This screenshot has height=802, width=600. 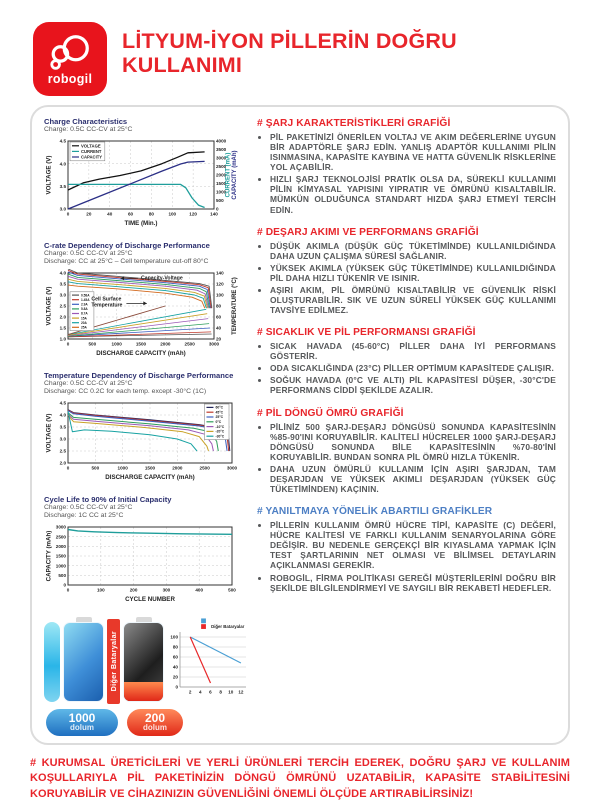 I want to click on svg-text: 300, so click(x=167, y=589).